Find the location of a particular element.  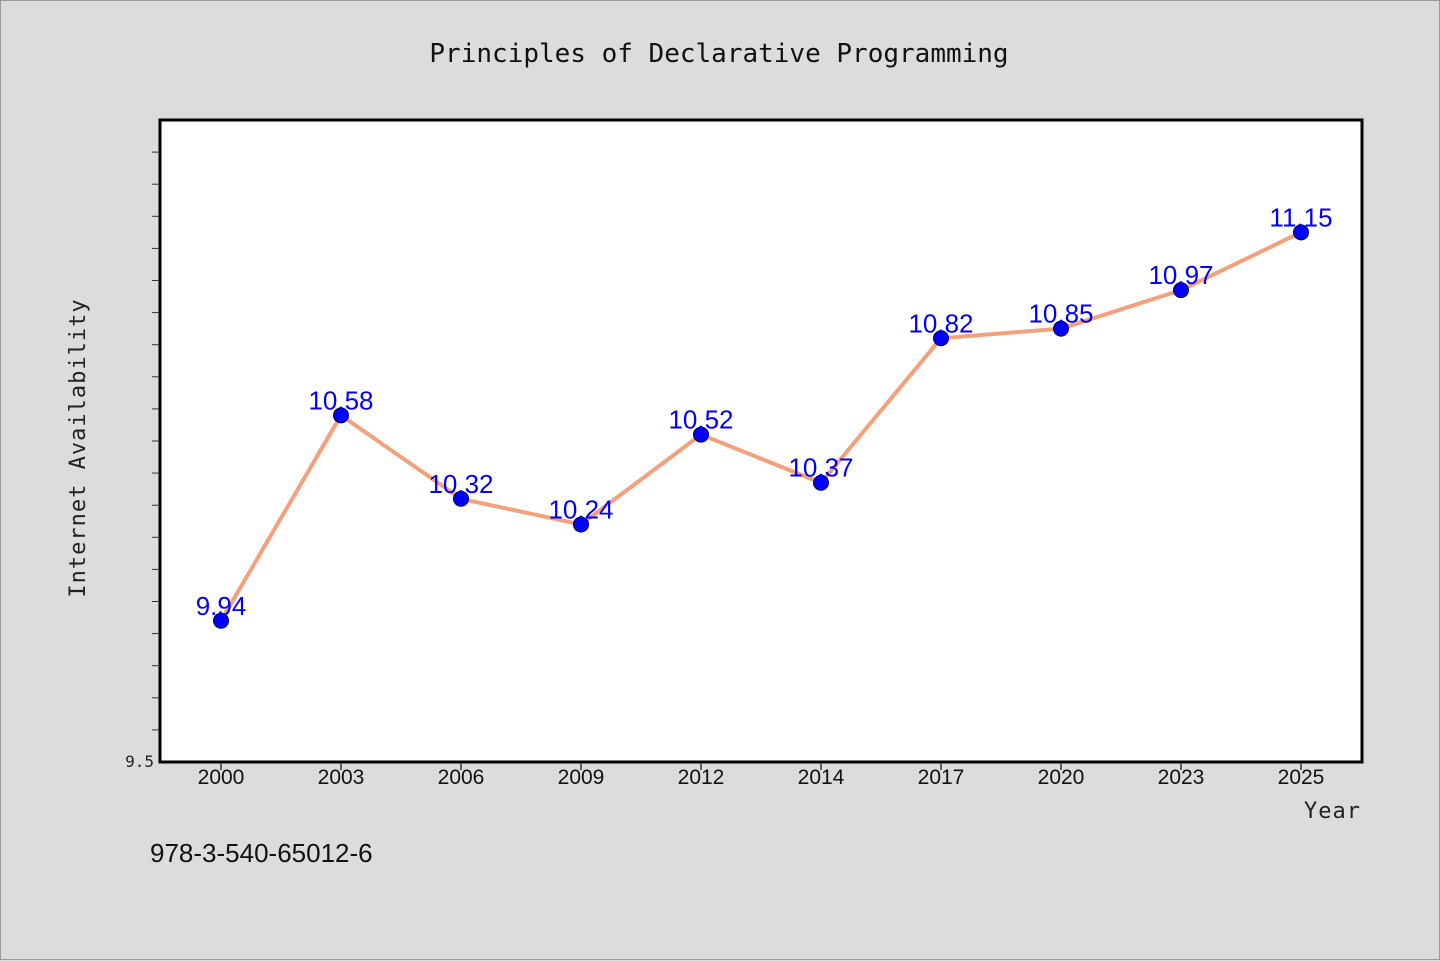

data-label: 10.58 is located at coordinates (340, 400).